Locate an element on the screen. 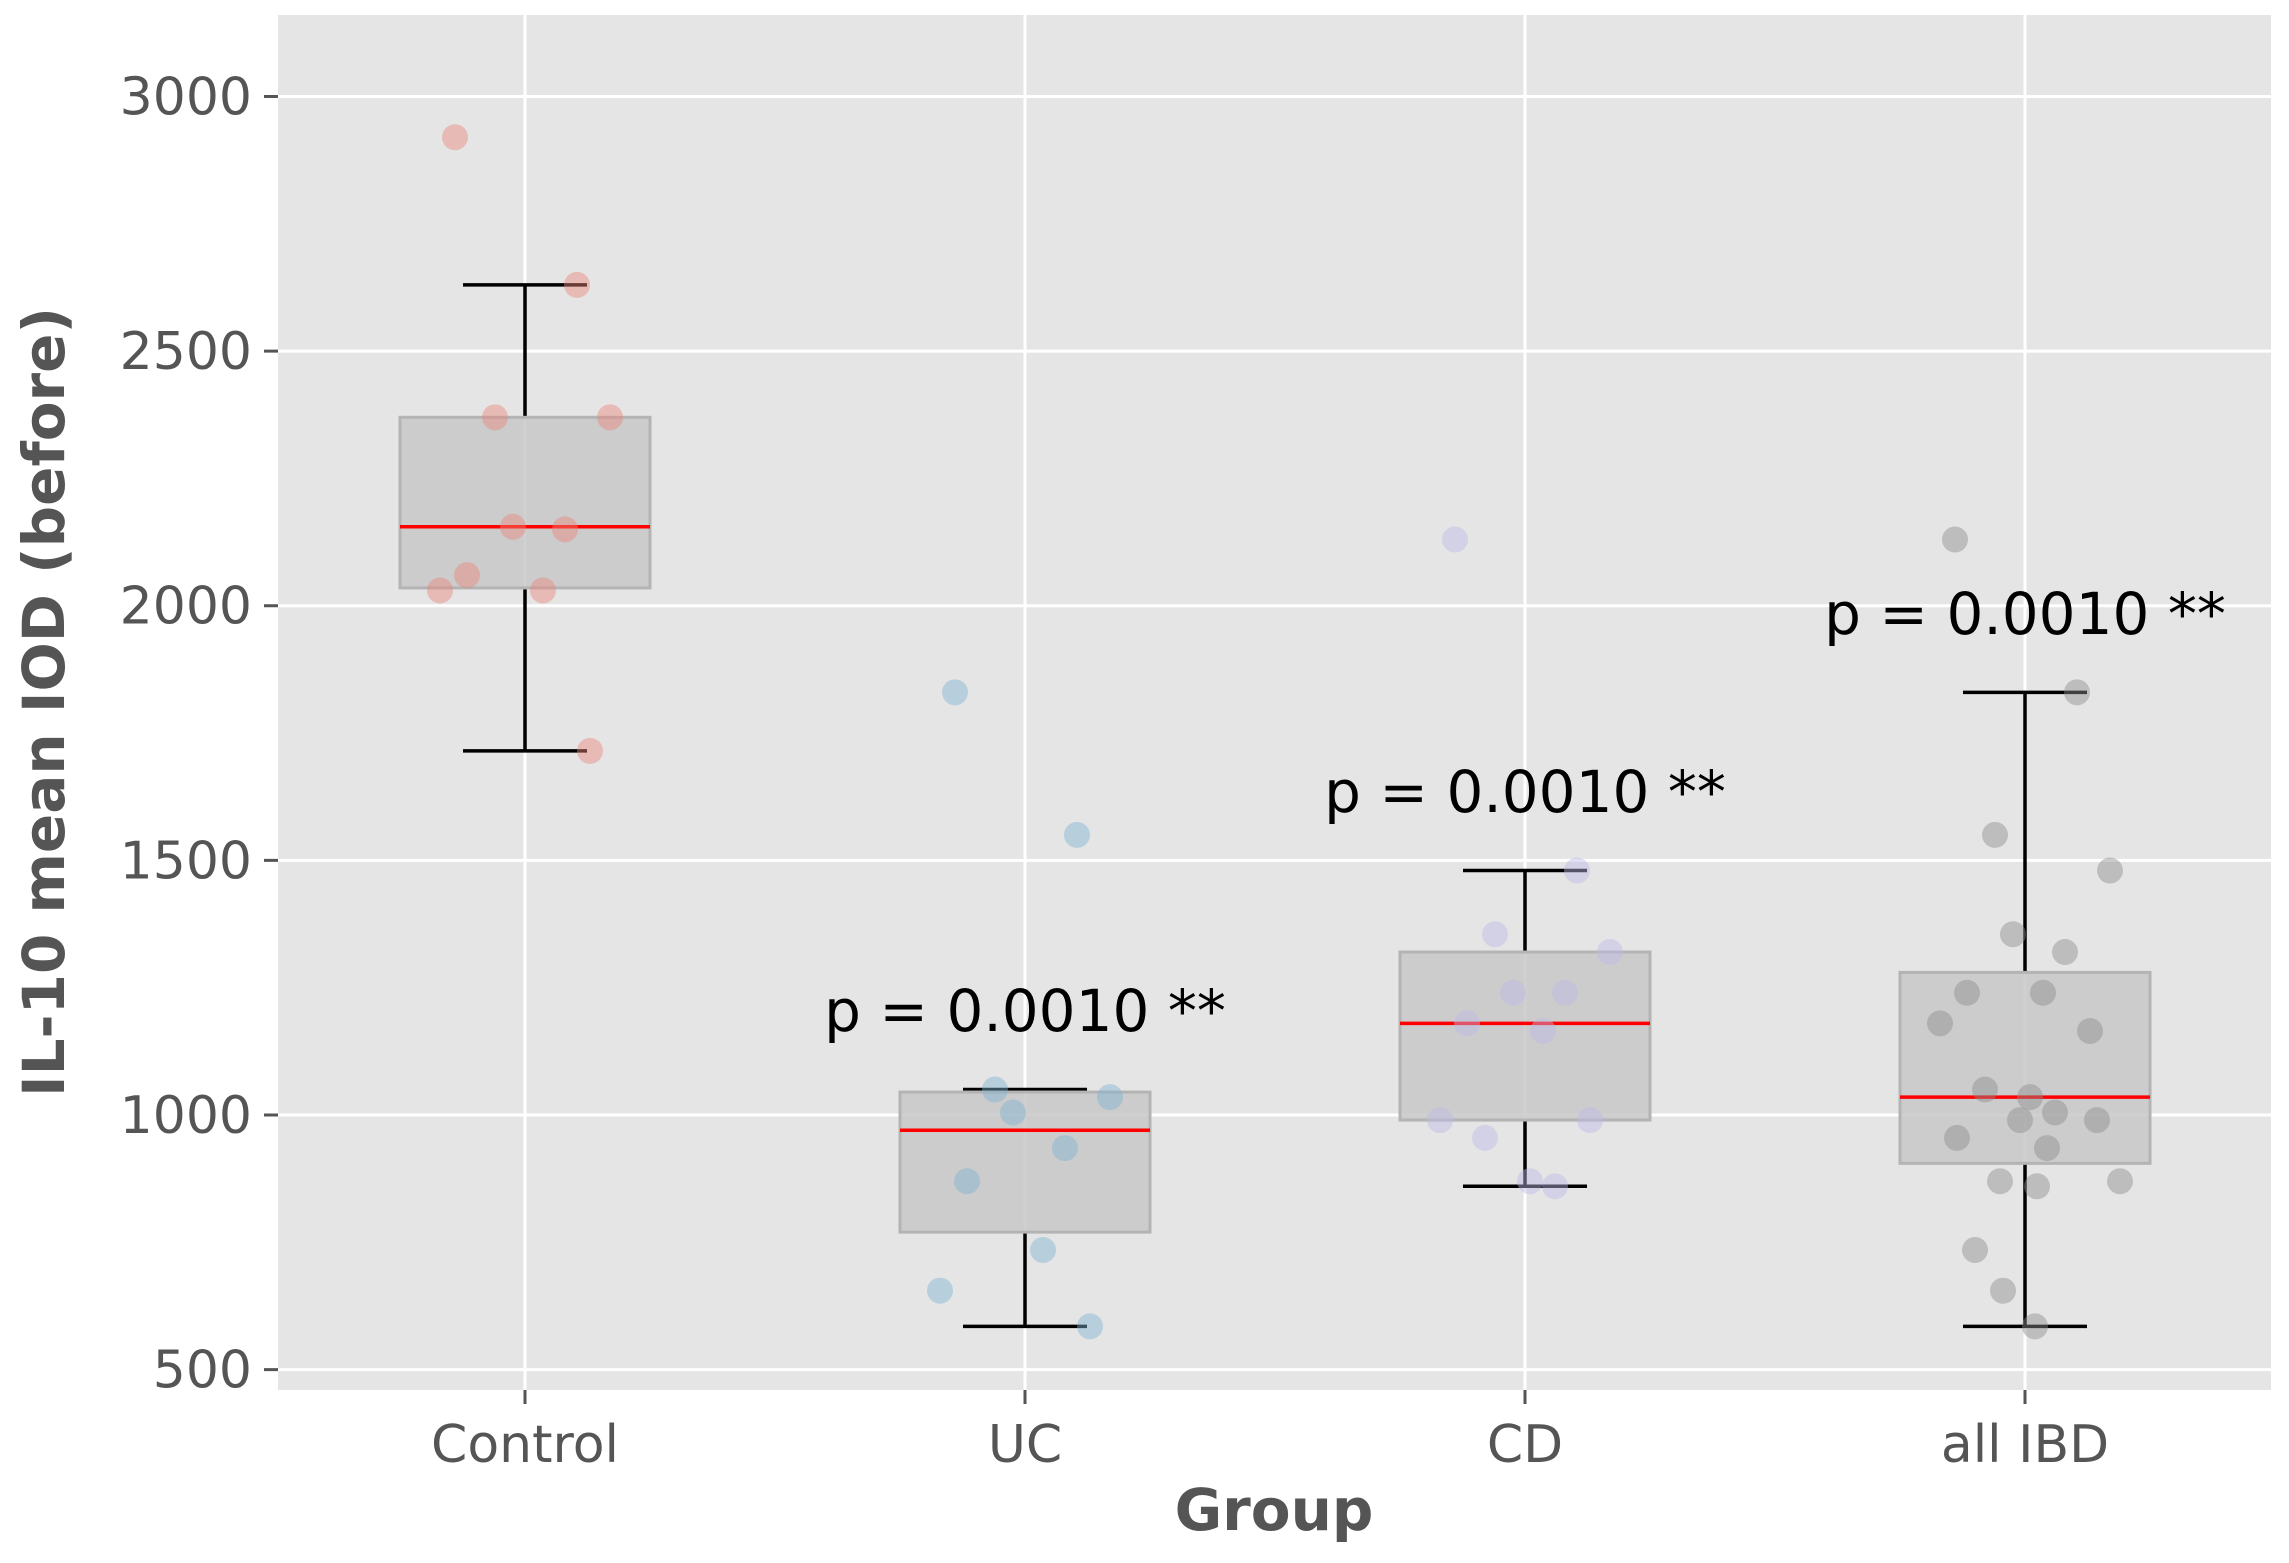  p-value-annotation-uc: p = 0.0010 ** is located at coordinates (1025, 1011).